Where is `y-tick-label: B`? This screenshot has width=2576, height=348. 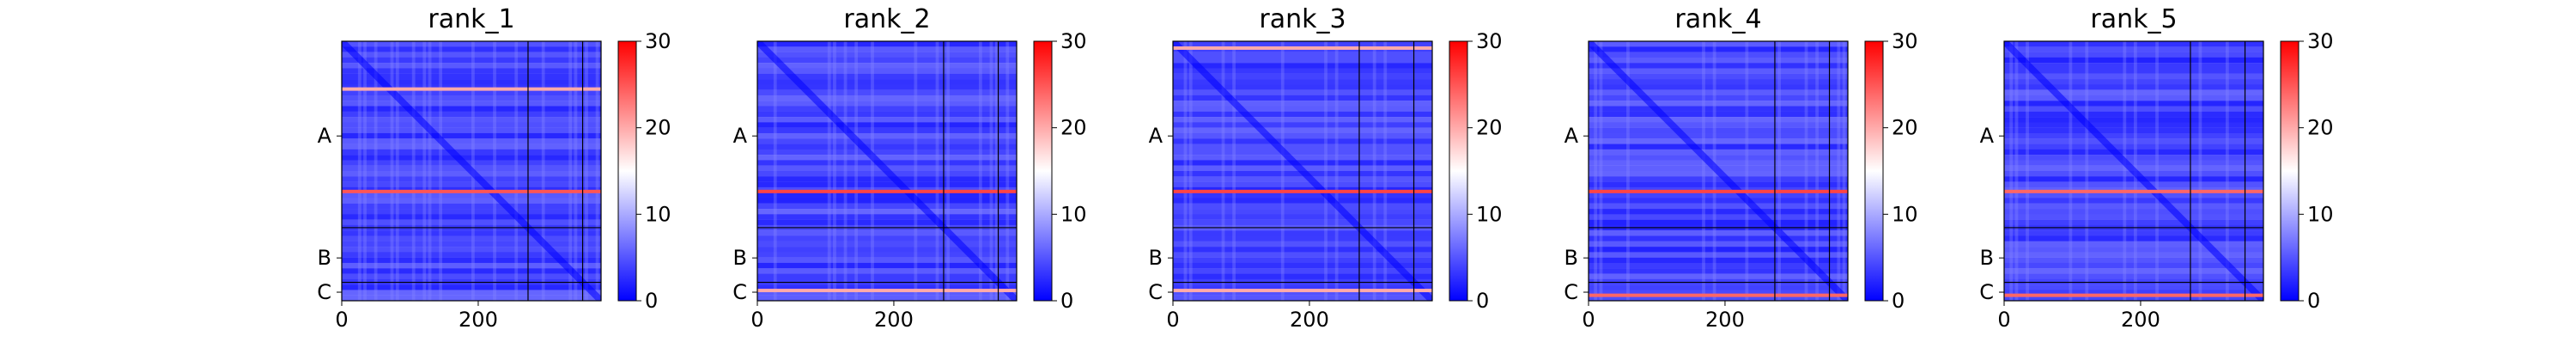
y-tick-label: B is located at coordinates (1571, 258).